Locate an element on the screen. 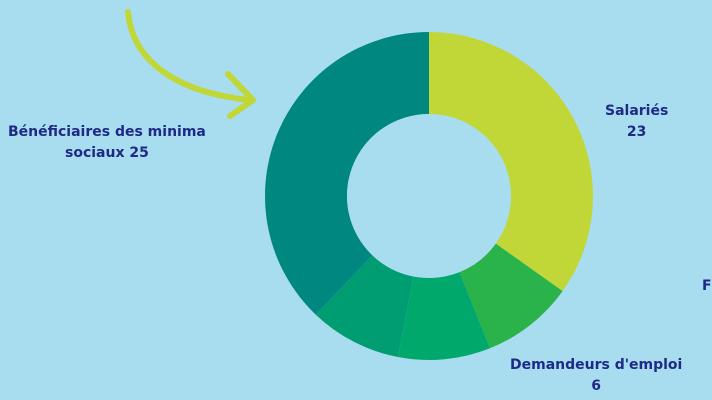 This screenshot has height=400, width=712. label-beneficiaires-value: sociaux 25 is located at coordinates (107, 153).